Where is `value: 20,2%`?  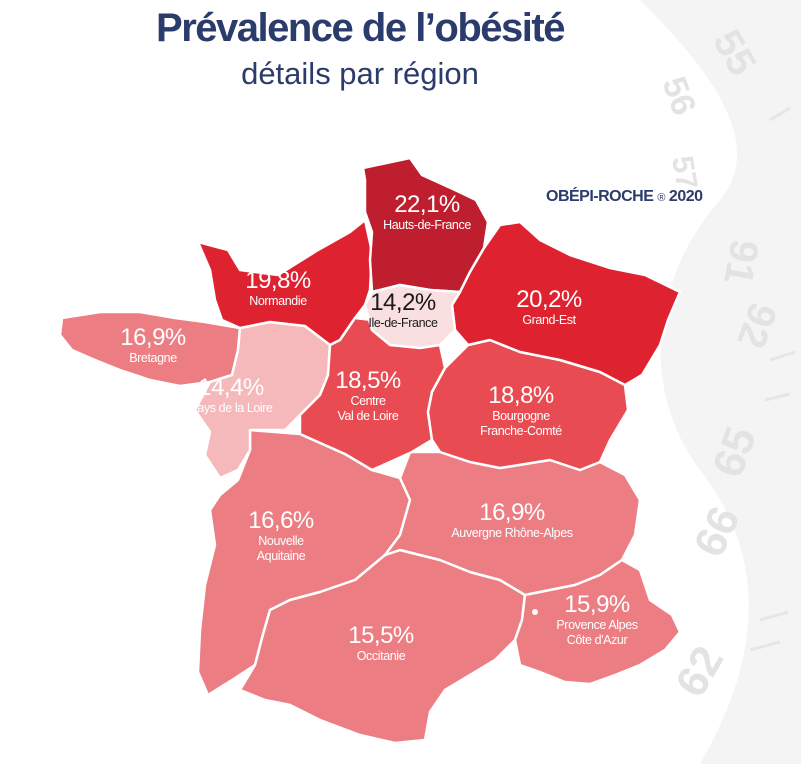 value: 20,2% is located at coordinates (549, 299).